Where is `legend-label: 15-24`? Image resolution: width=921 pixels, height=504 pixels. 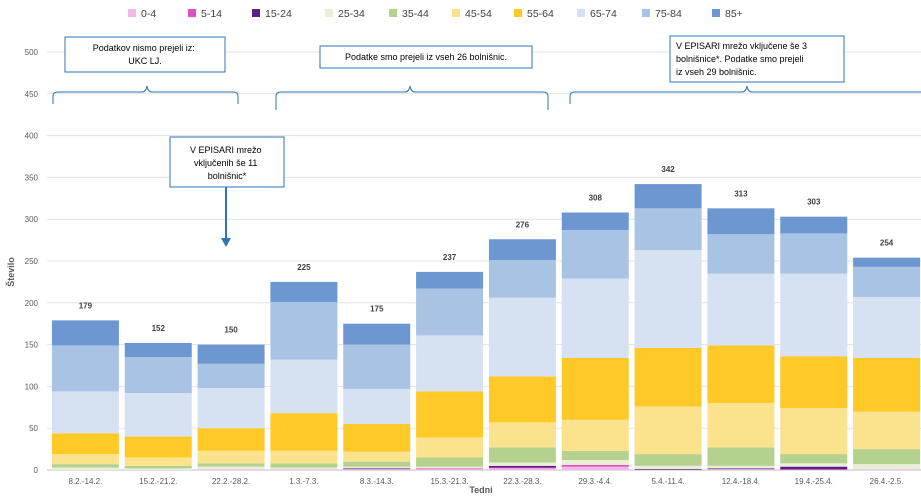
legend-label: 15-24 is located at coordinates (278, 14).